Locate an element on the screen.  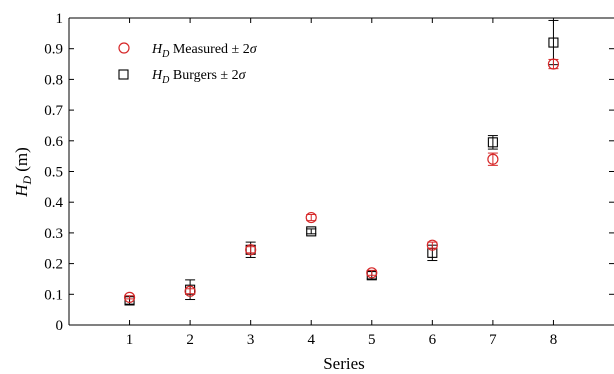
x-axis-label: Series is located at coordinates (344, 363).